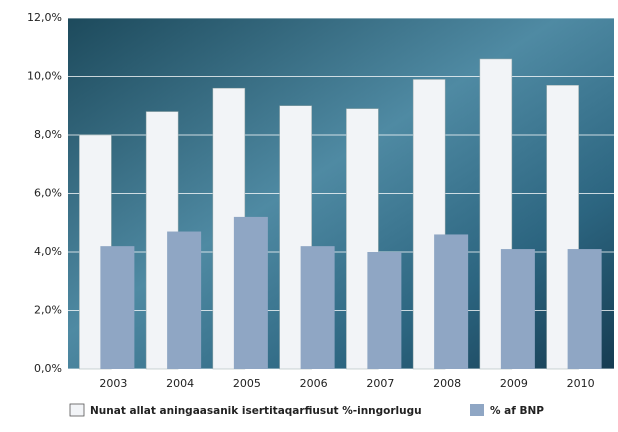 The width and height of the screenshot is (618, 432). What do you see at coordinates (44, 17) in the screenshot?
I see `y-tick-label: 12,0%` at bounding box center [44, 17].